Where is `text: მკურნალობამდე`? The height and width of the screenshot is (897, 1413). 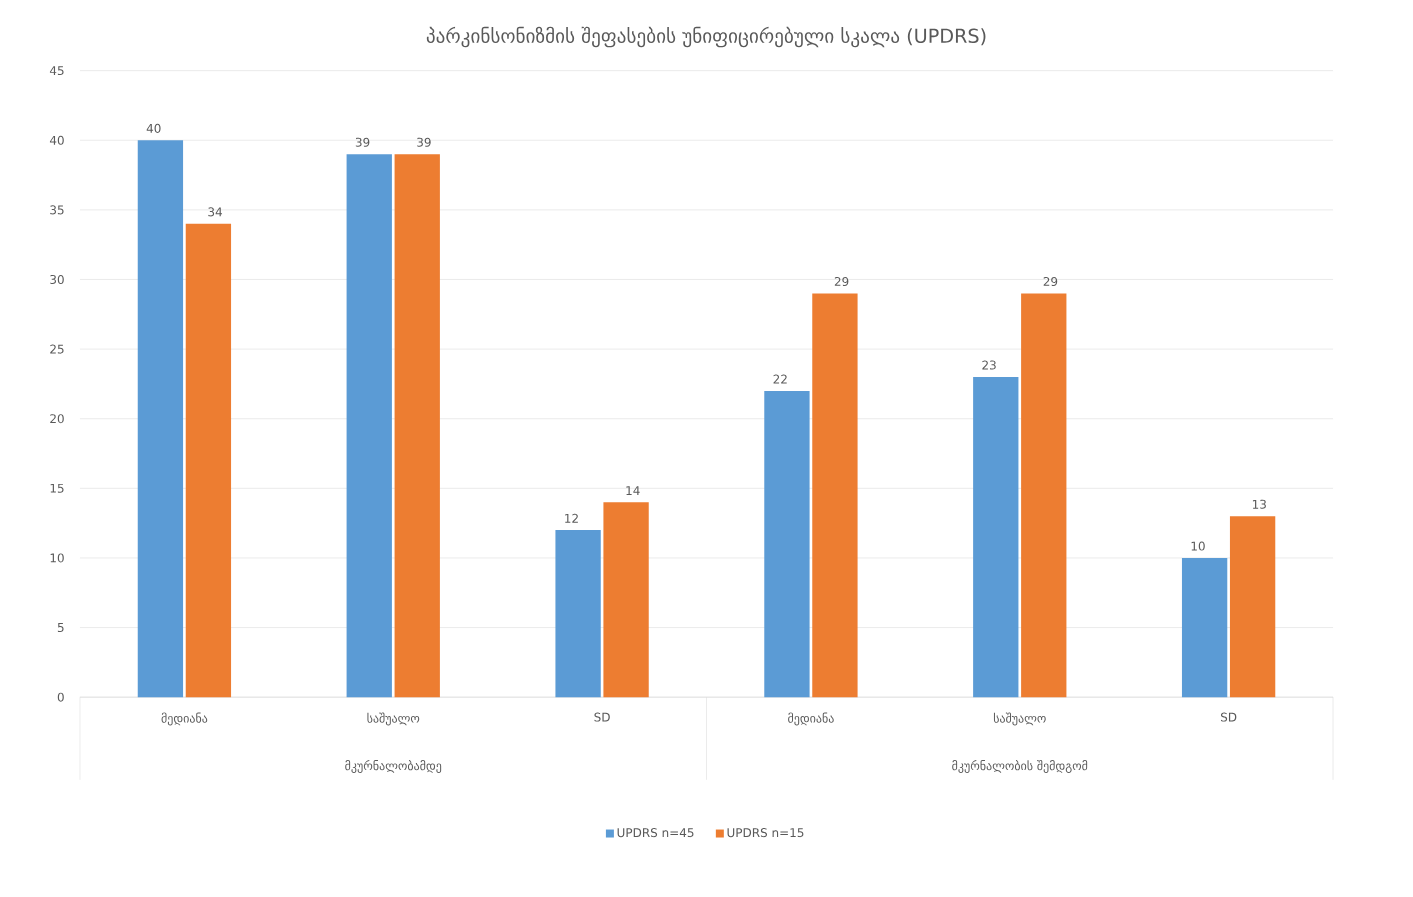
text: მკურნალობამდე is located at coordinates (393, 766).